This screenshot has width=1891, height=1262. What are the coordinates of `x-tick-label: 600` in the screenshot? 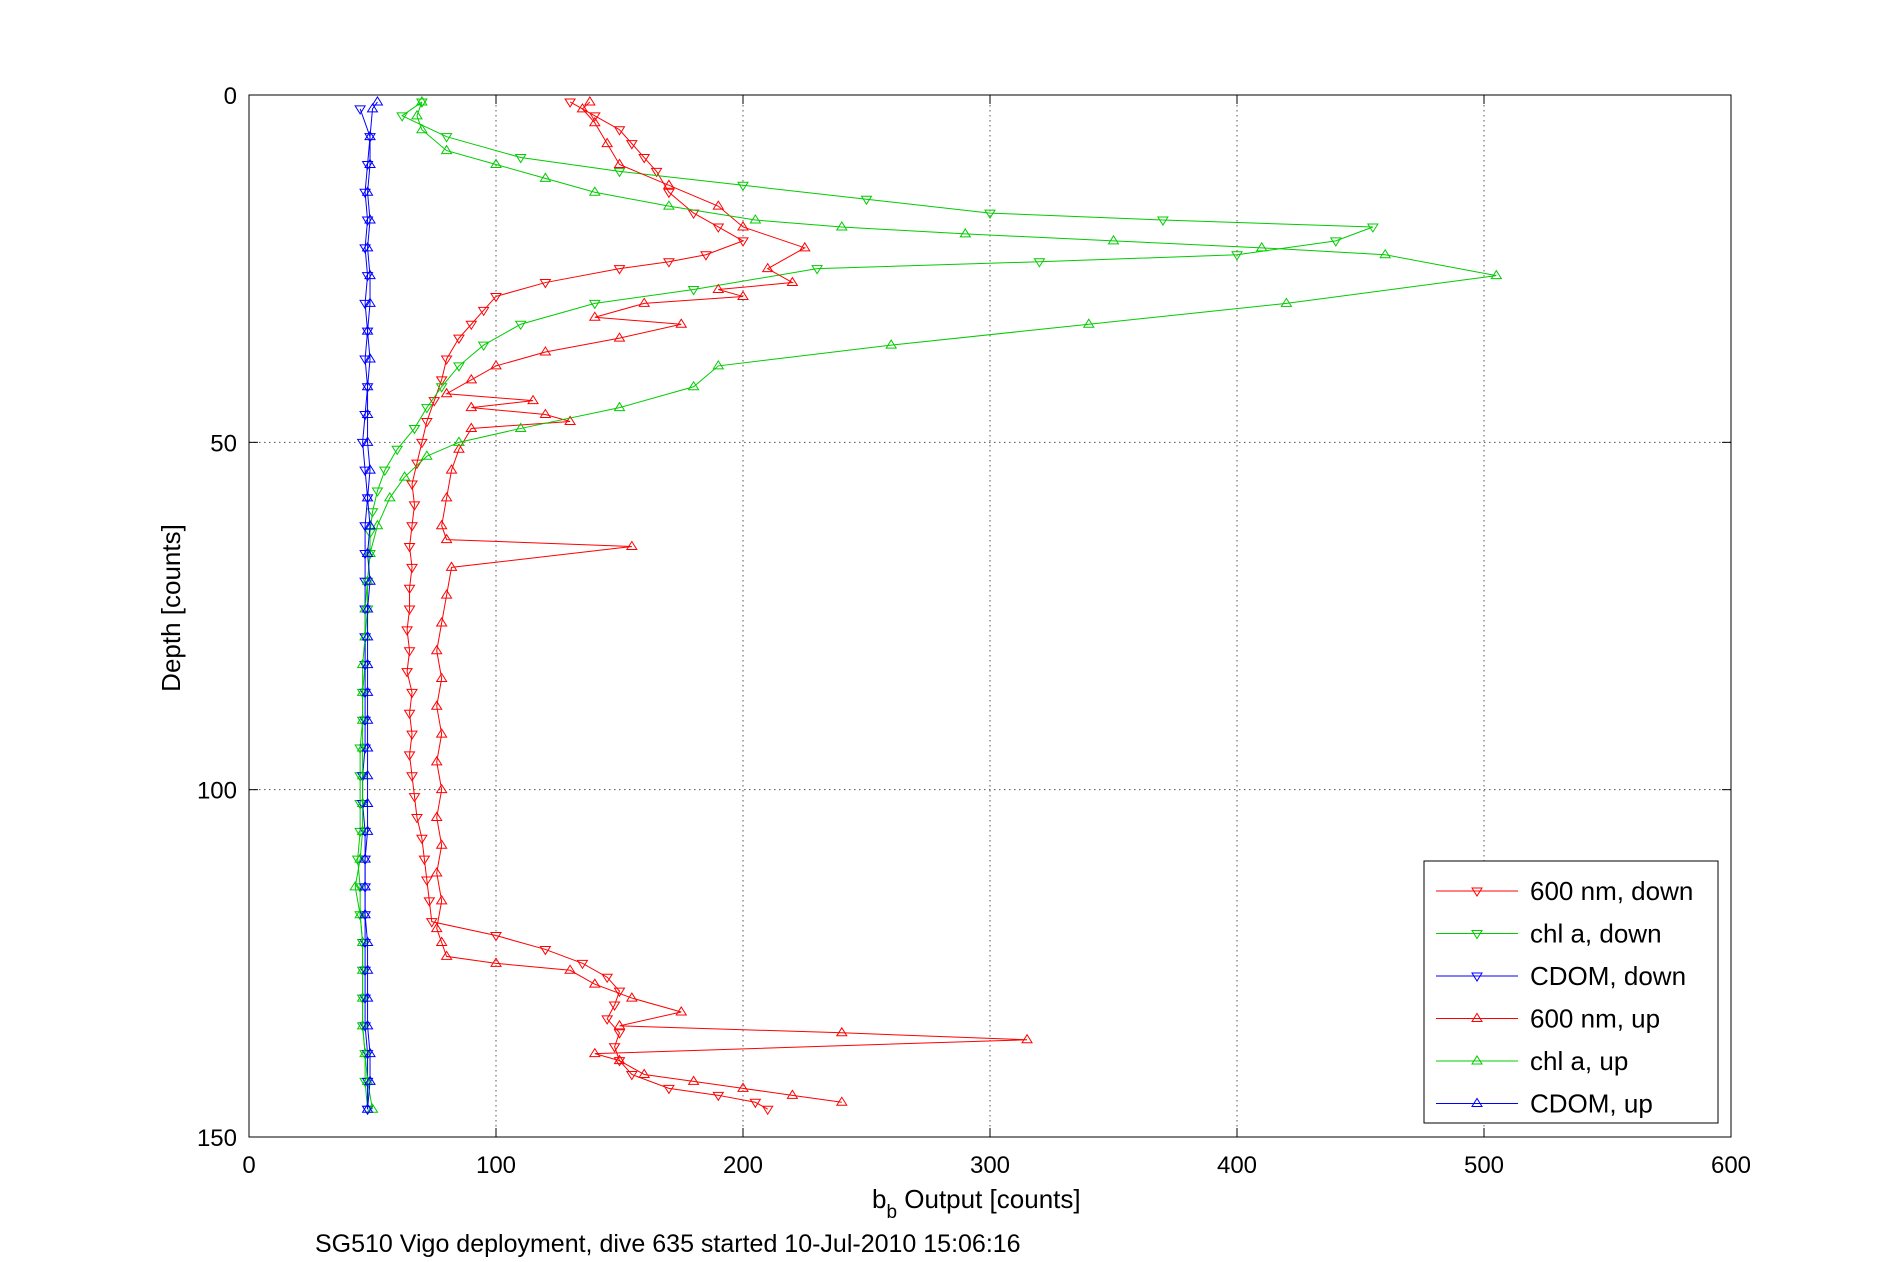 It's located at (1731, 1165).